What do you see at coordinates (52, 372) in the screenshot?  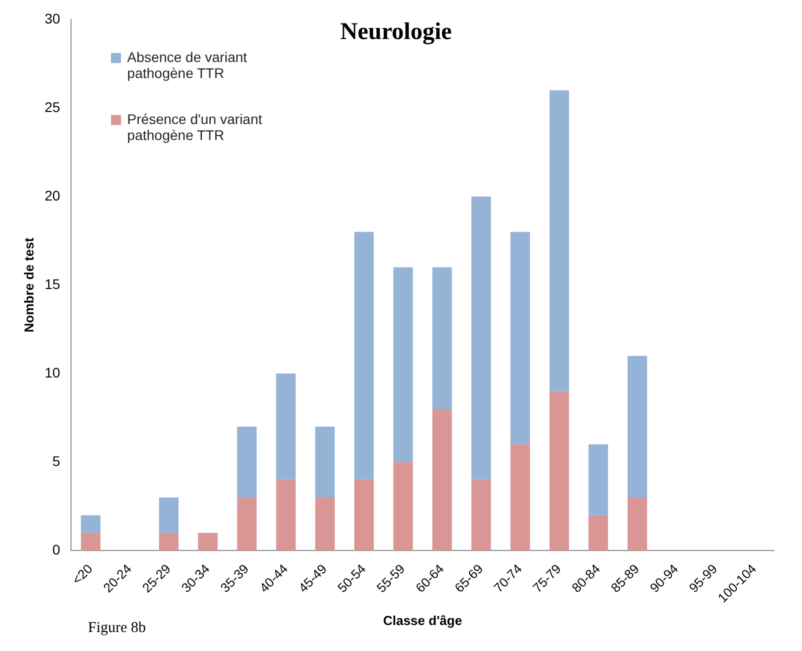 I see `y-tick-label: 10` at bounding box center [52, 372].